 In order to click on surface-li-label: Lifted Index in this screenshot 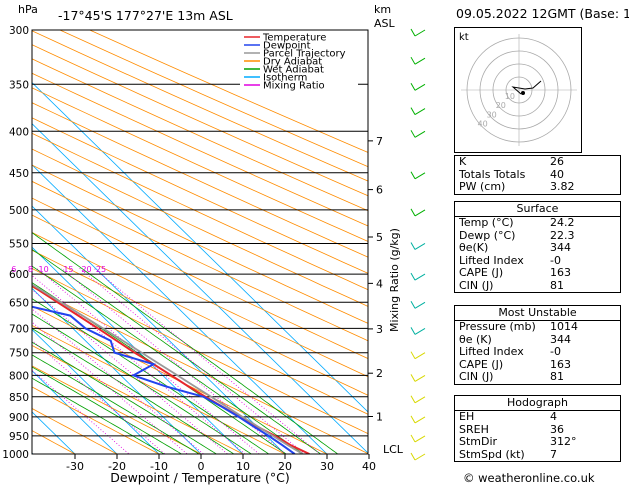, I will do `click(491, 260)`.